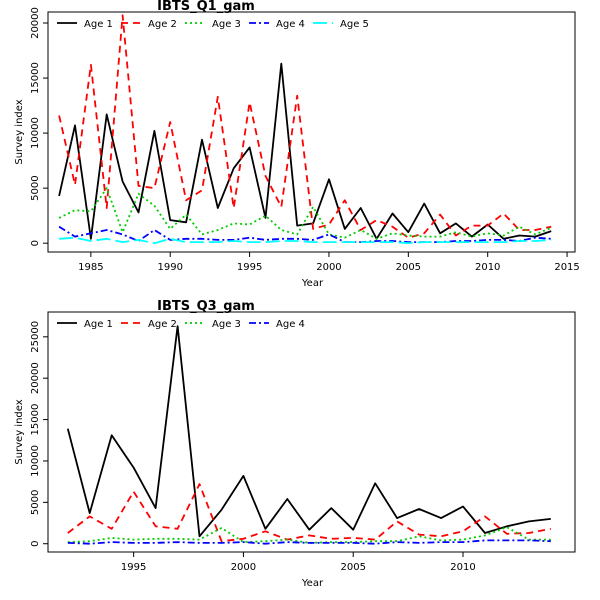 The image size is (600, 600). Describe the element at coordinates (35, 337) in the screenshot. I see `y-tick-label: 25000` at that location.